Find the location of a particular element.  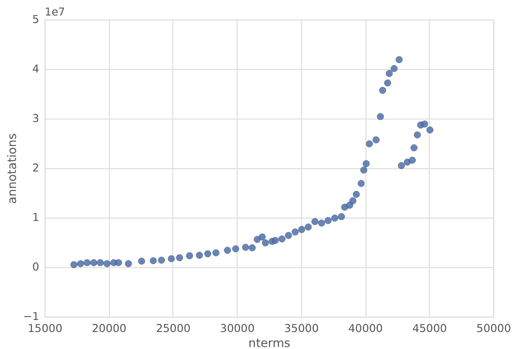

x-tick-label: 35000 is located at coordinates (301, 329).